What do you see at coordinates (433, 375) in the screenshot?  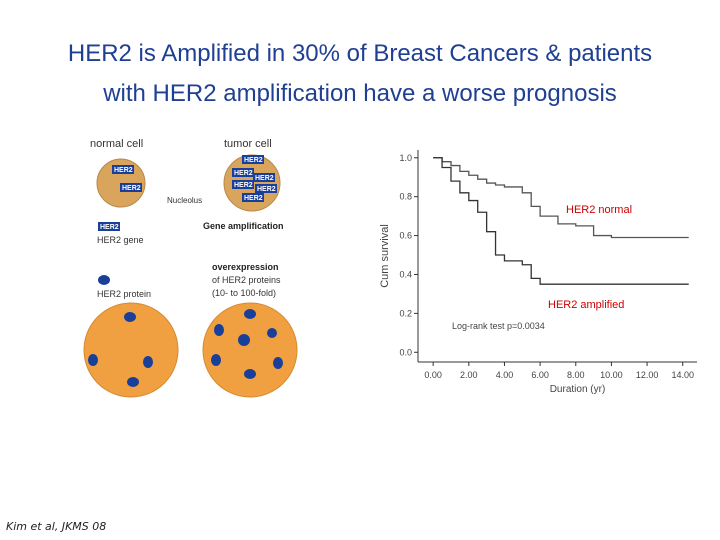 I see `x-tick-label: 0.00` at bounding box center [433, 375].